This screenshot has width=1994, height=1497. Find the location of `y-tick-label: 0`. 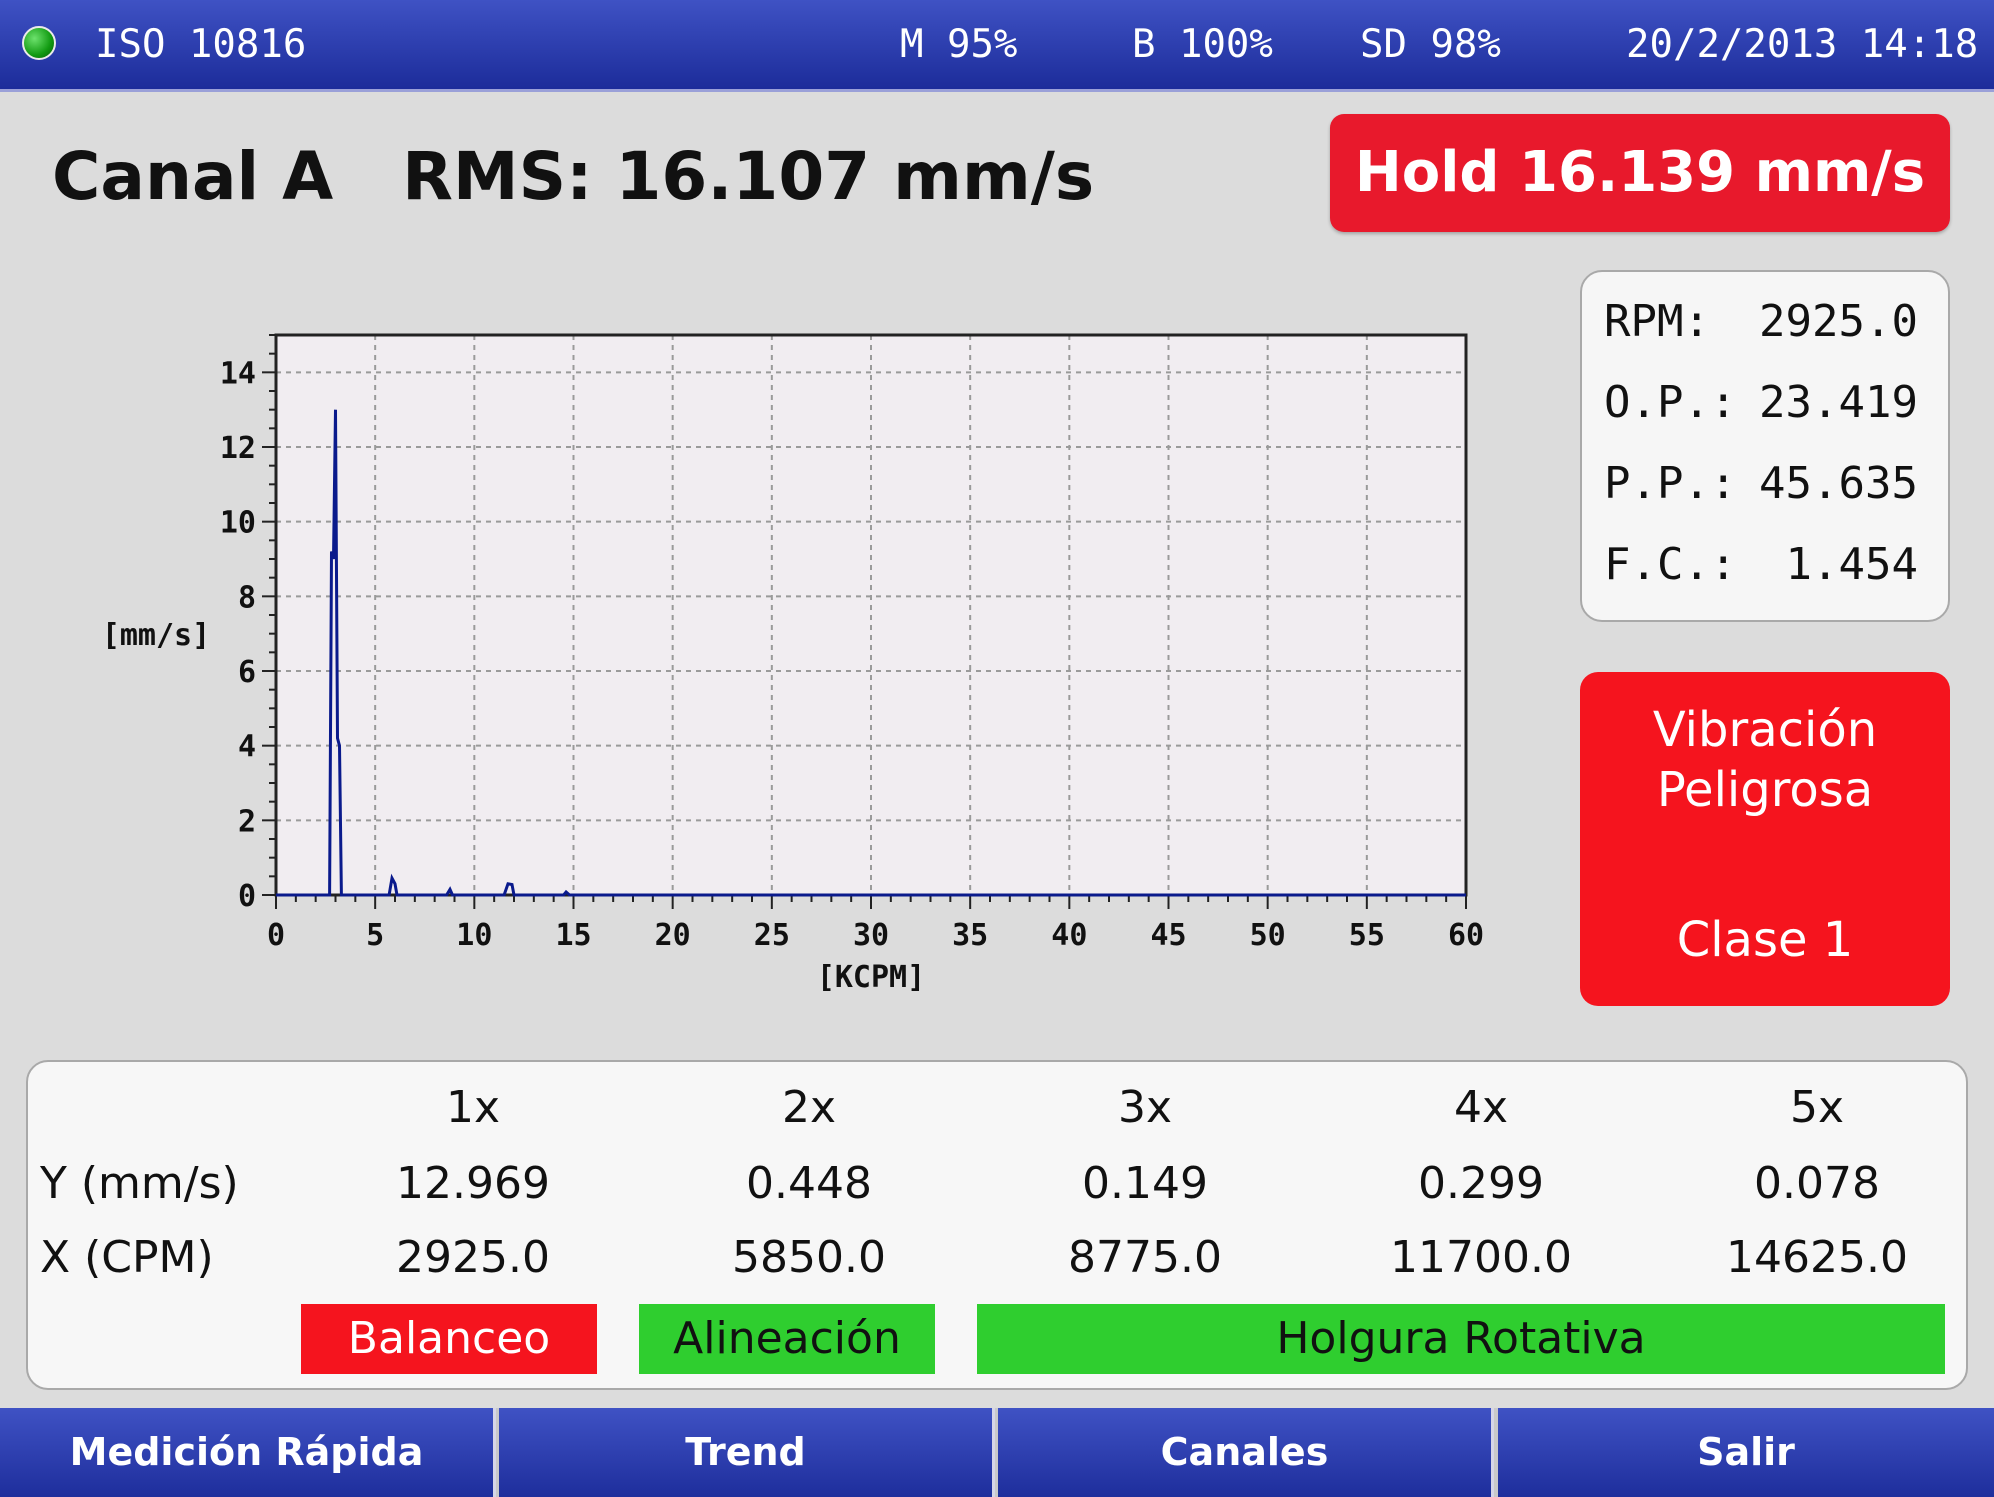

y-tick-label: 0 is located at coordinates (247, 896).